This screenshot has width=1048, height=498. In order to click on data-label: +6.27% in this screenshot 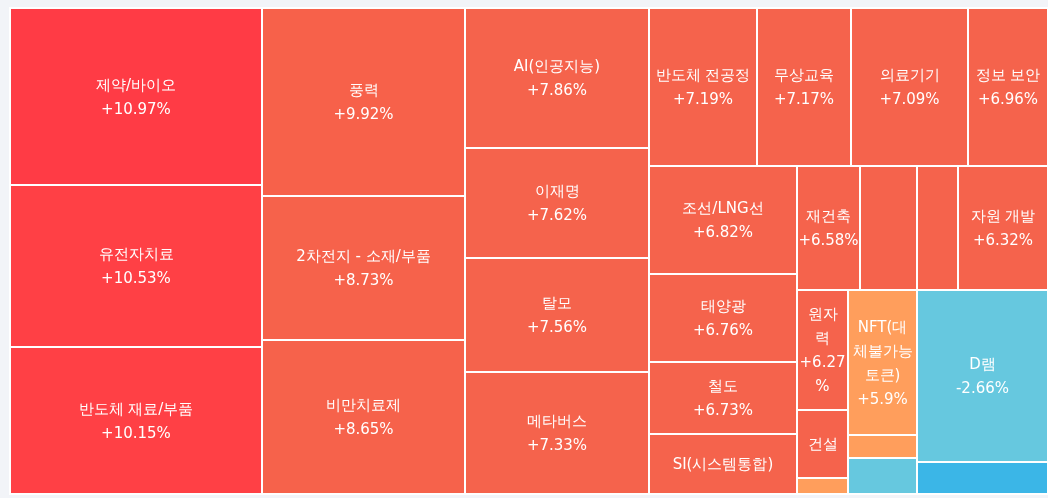, I will do `click(822, 374)`.